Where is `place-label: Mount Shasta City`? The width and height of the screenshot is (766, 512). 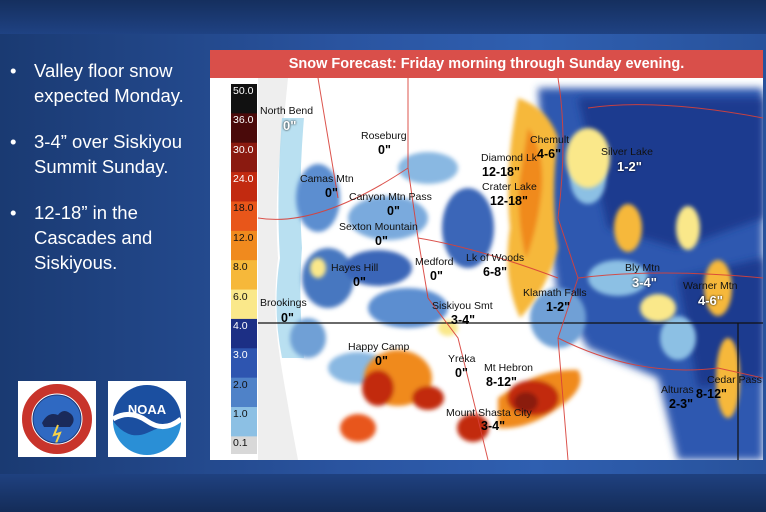 place-label: Mount Shasta City is located at coordinates (489, 413).